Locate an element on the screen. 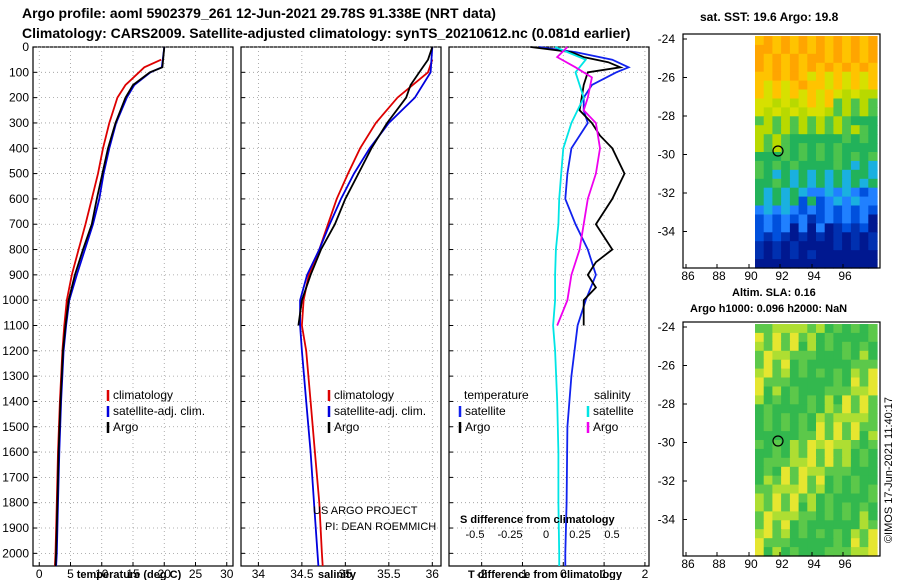 The height and width of the screenshot is (580, 900). xtick-label-difference: -1 is located at coordinates (522, 573).